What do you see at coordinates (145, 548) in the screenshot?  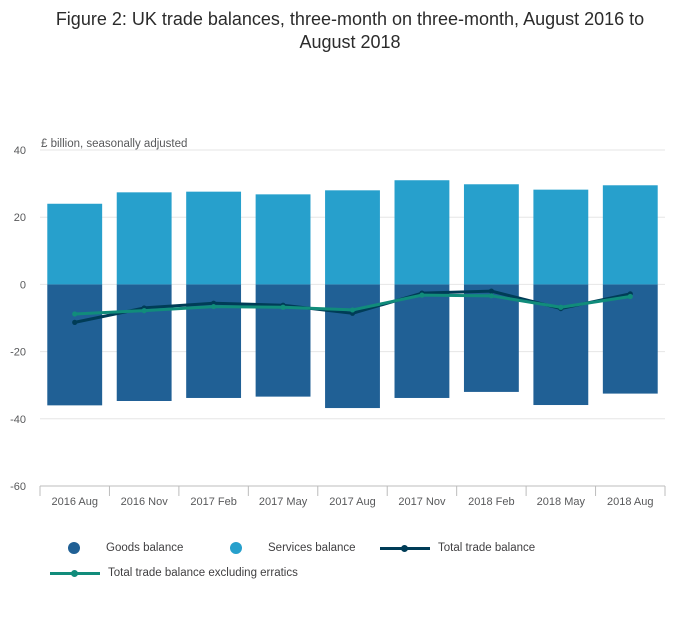 I see `legend-label-goods: Goods balance` at bounding box center [145, 548].